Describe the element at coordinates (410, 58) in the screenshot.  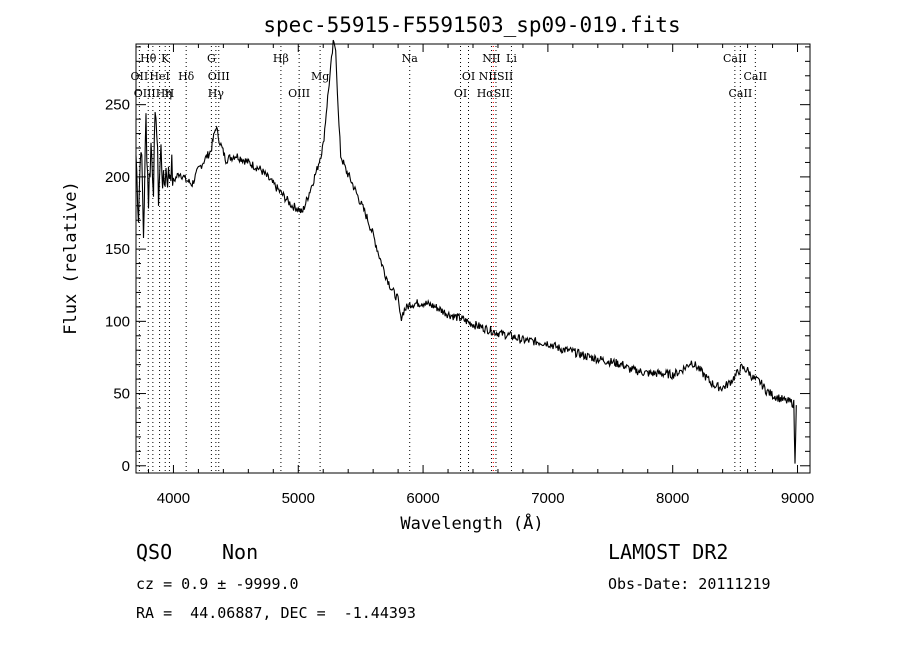
I see `line-marker-label: Na` at that location.